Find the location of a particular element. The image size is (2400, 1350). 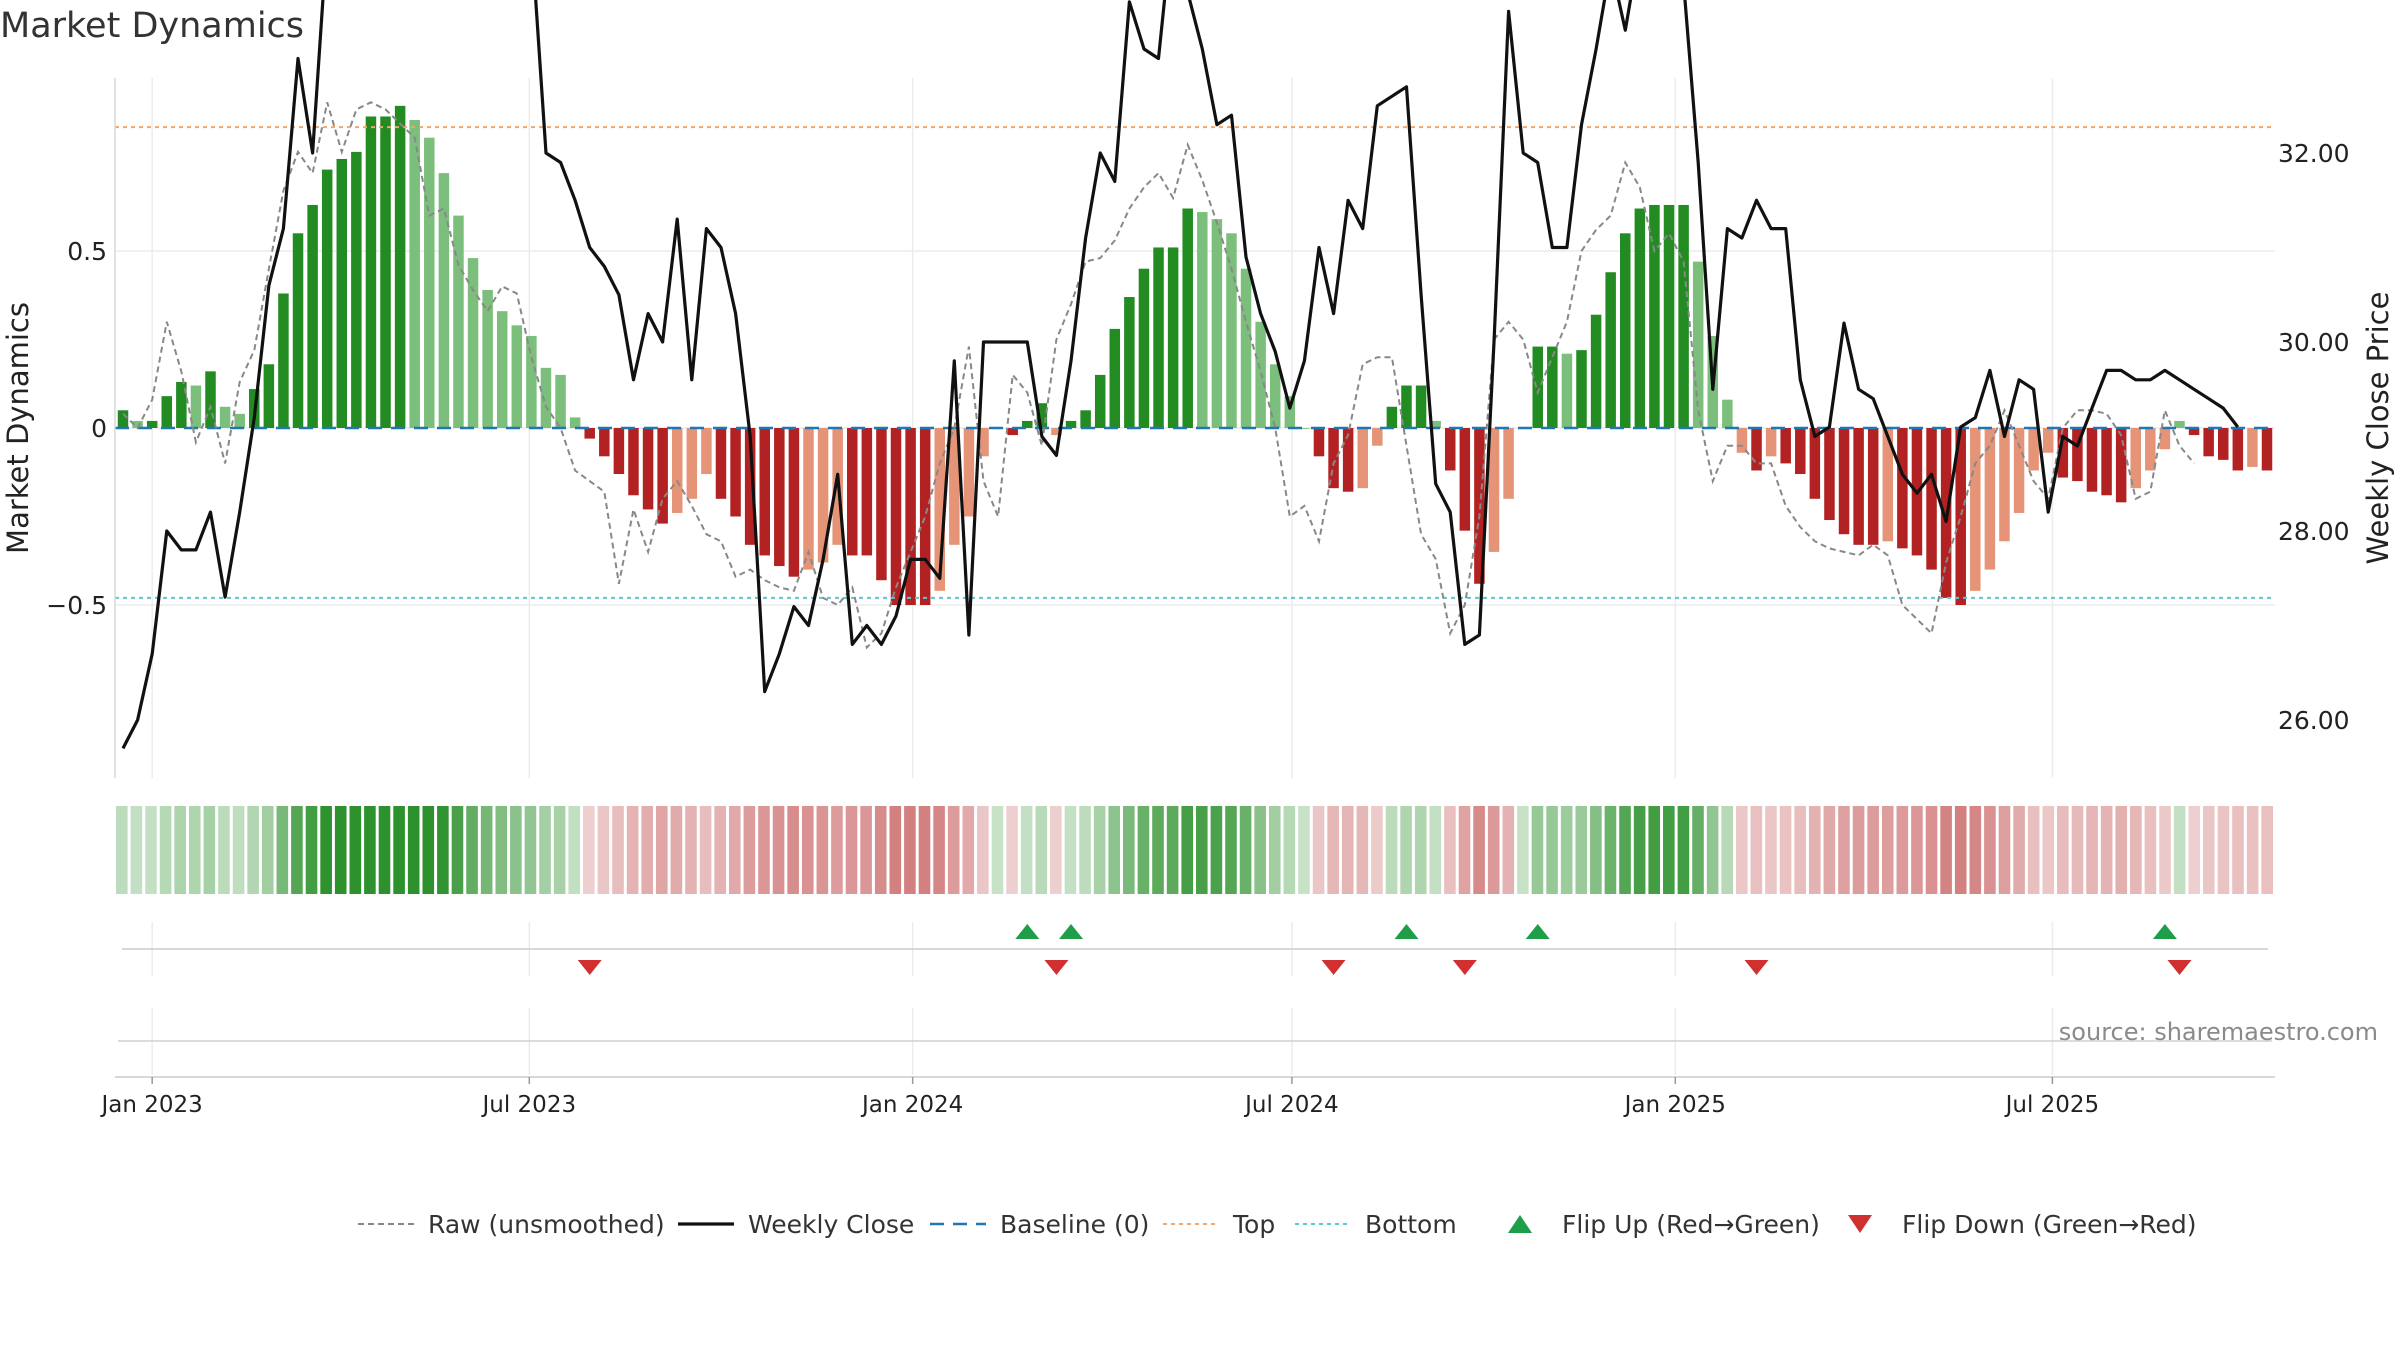

left-axis-title: Market Dynamics is located at coordinates (18, 428).